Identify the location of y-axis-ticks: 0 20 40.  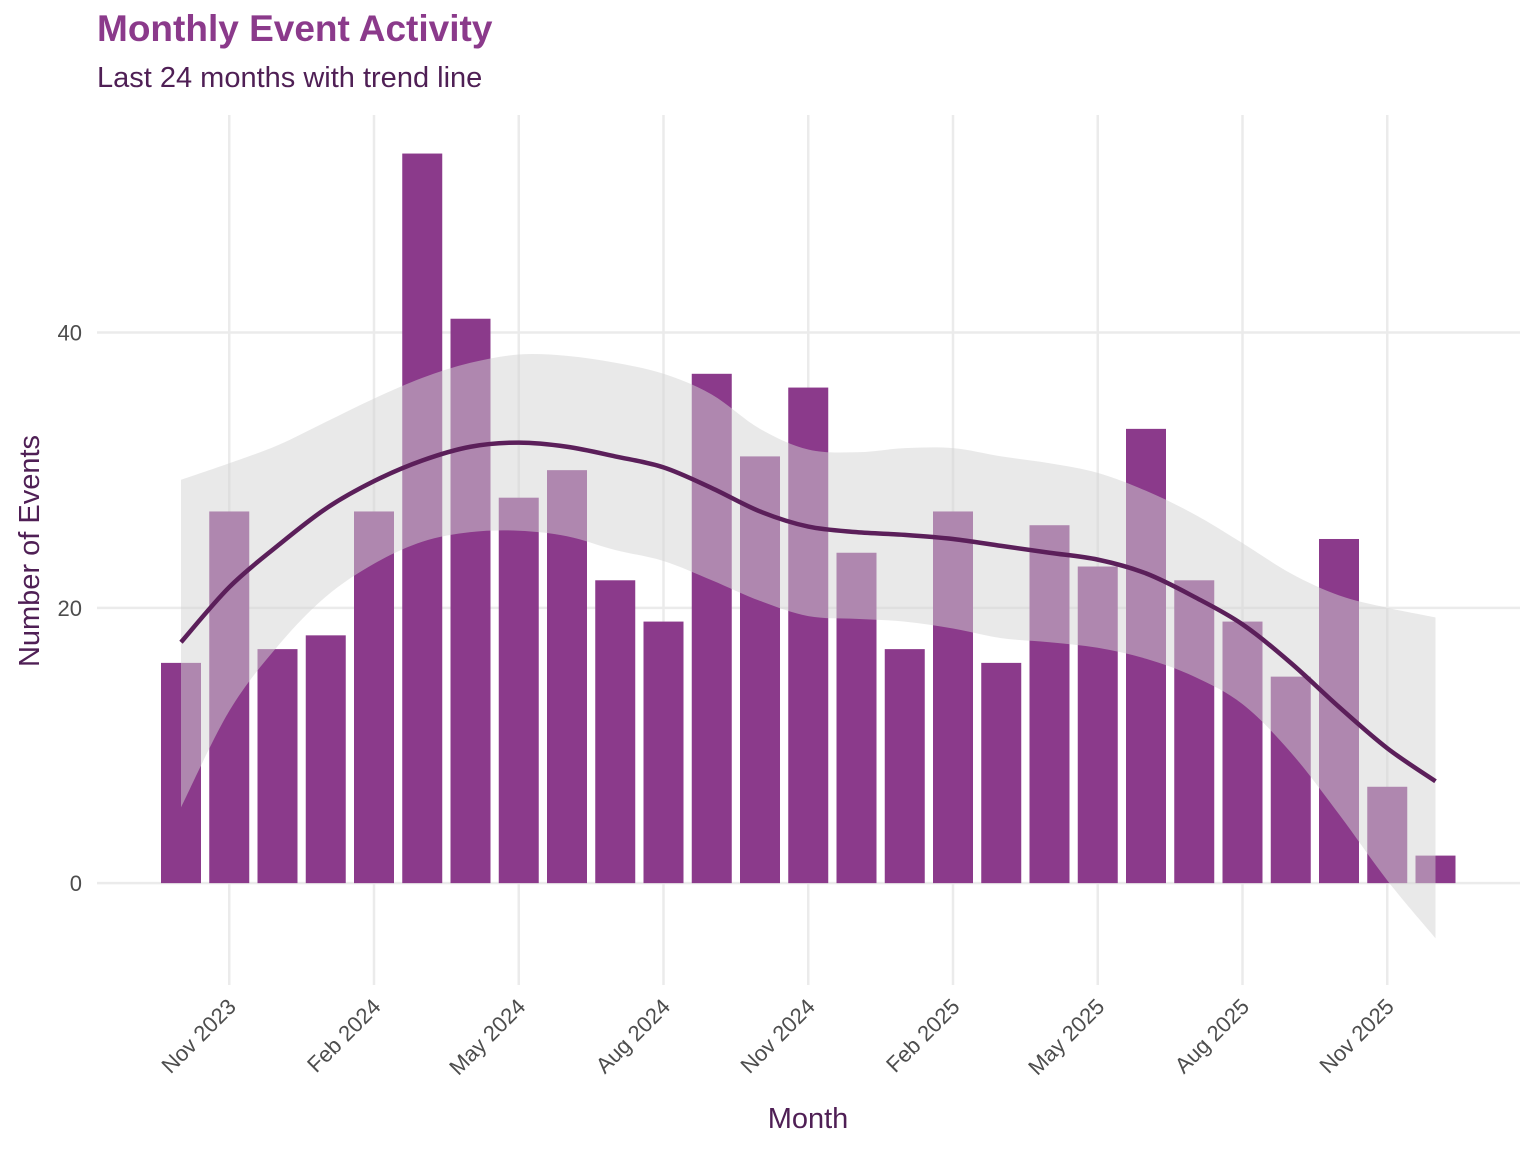
(70, 609).